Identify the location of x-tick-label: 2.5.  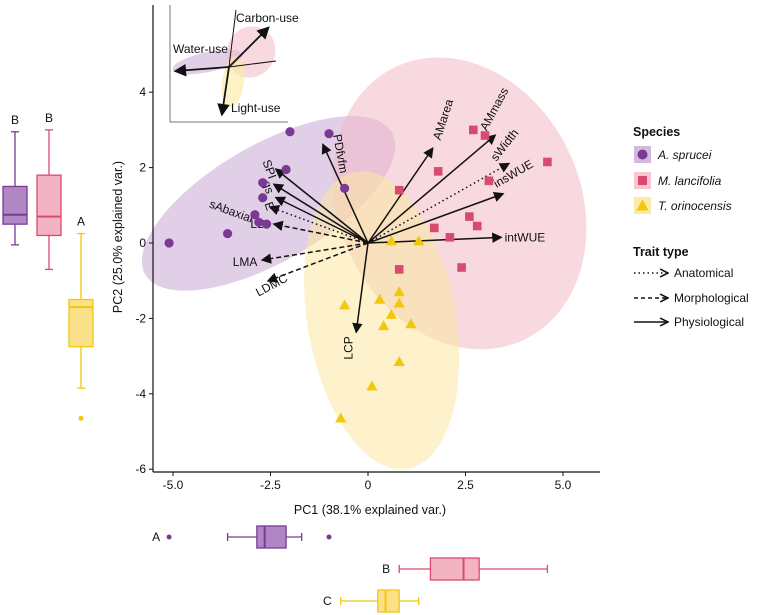
(465, 485).